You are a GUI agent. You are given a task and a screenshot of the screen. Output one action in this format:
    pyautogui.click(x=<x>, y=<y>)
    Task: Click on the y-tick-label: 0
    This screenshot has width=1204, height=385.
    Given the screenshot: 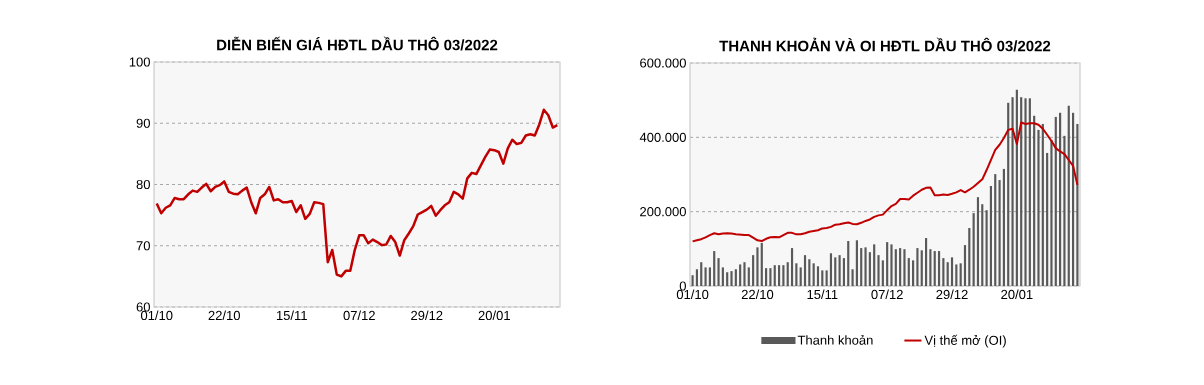 What is the action you would take?
    pyautogui.click(x=682, y=286)
    